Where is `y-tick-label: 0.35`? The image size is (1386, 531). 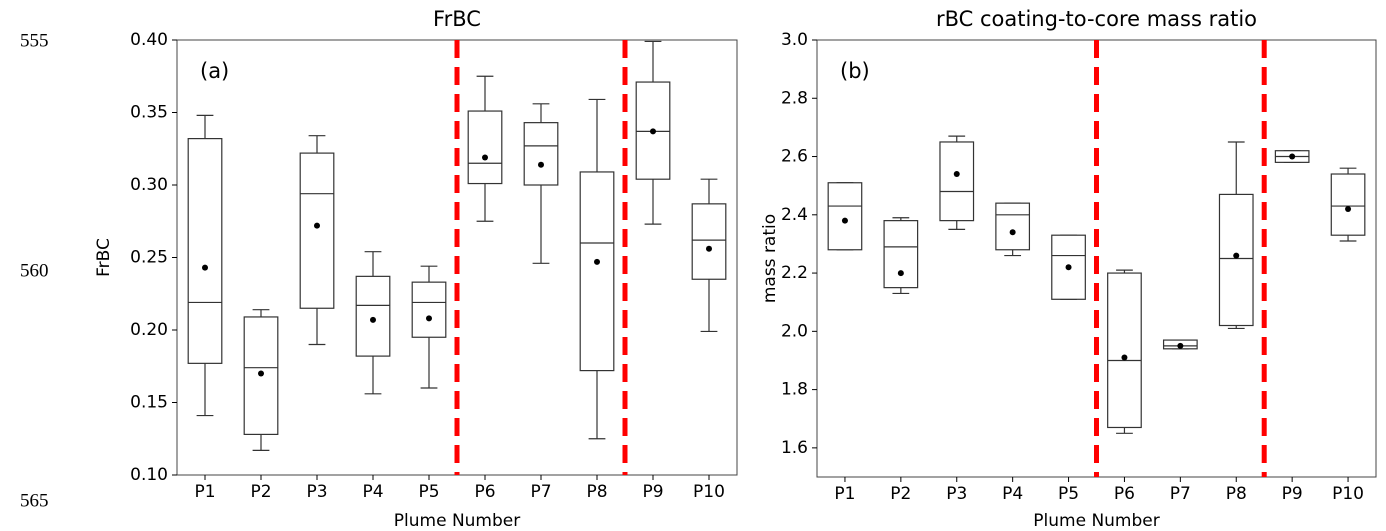 y-tick-label: 0.35 is located at coordinates (149, 113).